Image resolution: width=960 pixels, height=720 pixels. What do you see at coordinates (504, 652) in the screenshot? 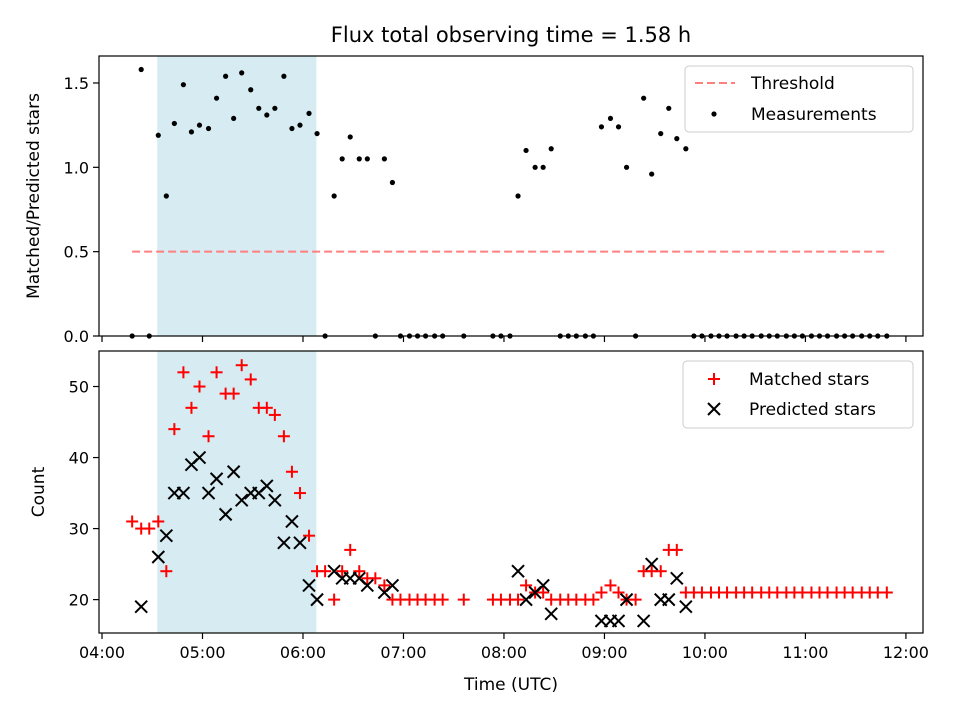
I see `x-tick-label: 08:00` at bounding box center [504, 652].